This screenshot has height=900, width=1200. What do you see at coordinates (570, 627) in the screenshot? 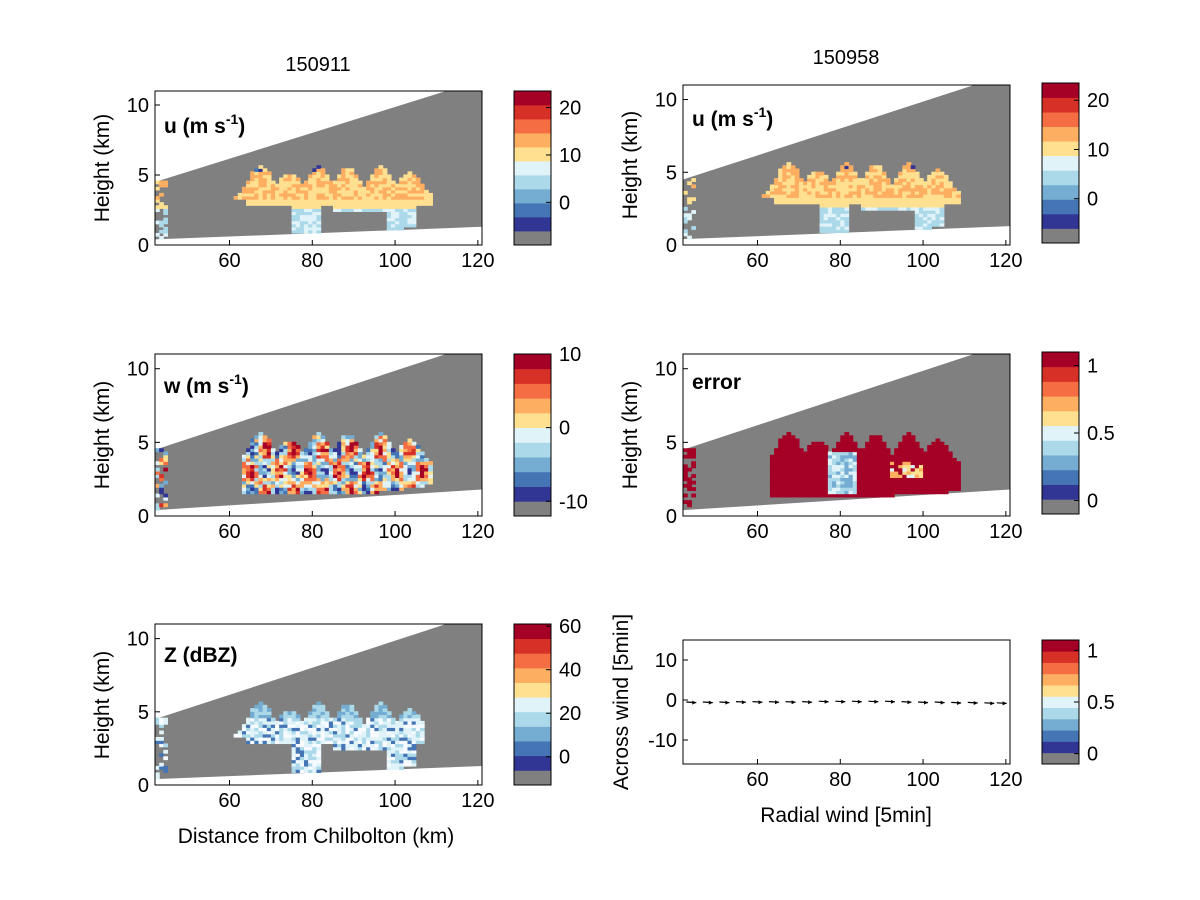
I see `colorbar-tick-label: 60` at bounding box center [570, 627].